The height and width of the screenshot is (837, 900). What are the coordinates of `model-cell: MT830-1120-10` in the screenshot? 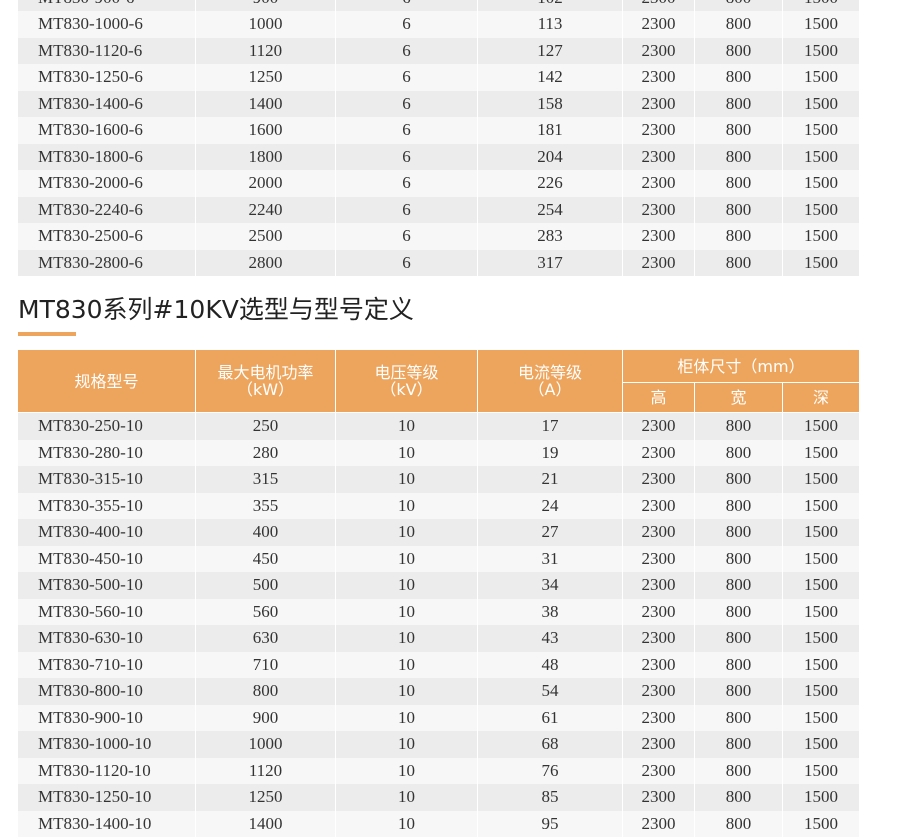 It's located at (107, 771).